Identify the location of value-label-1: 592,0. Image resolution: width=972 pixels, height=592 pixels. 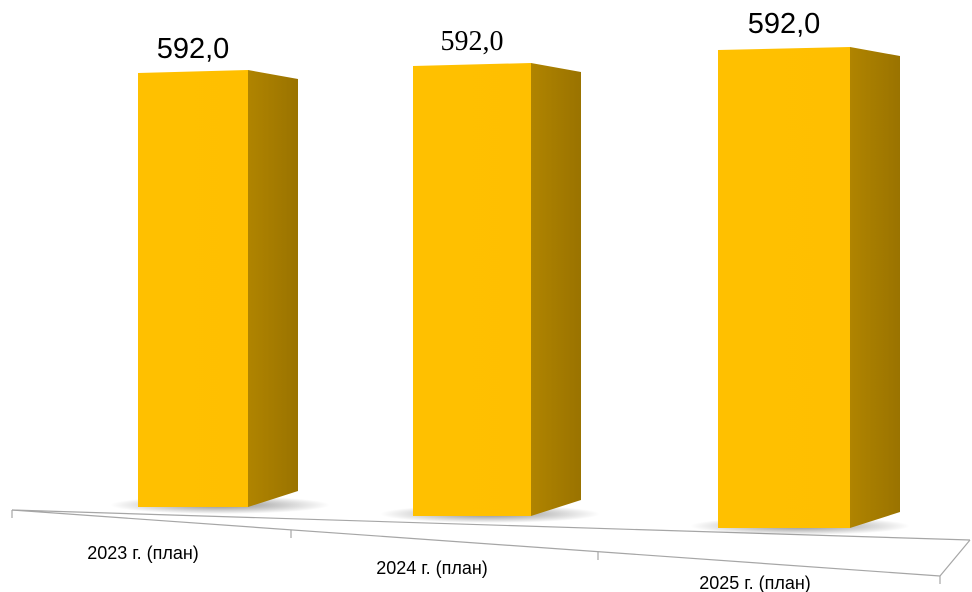
(472, 41).